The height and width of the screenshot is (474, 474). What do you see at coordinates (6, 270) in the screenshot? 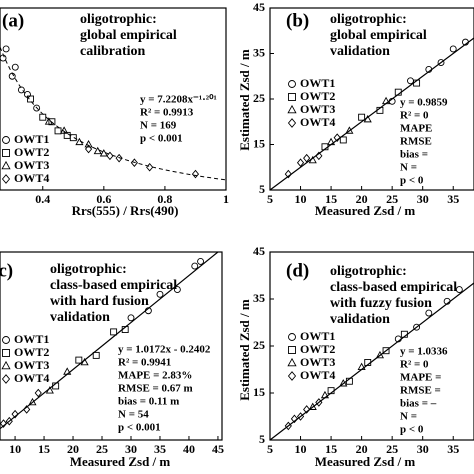
I see `panel-label: (c)` at bounding box center [6, 270].